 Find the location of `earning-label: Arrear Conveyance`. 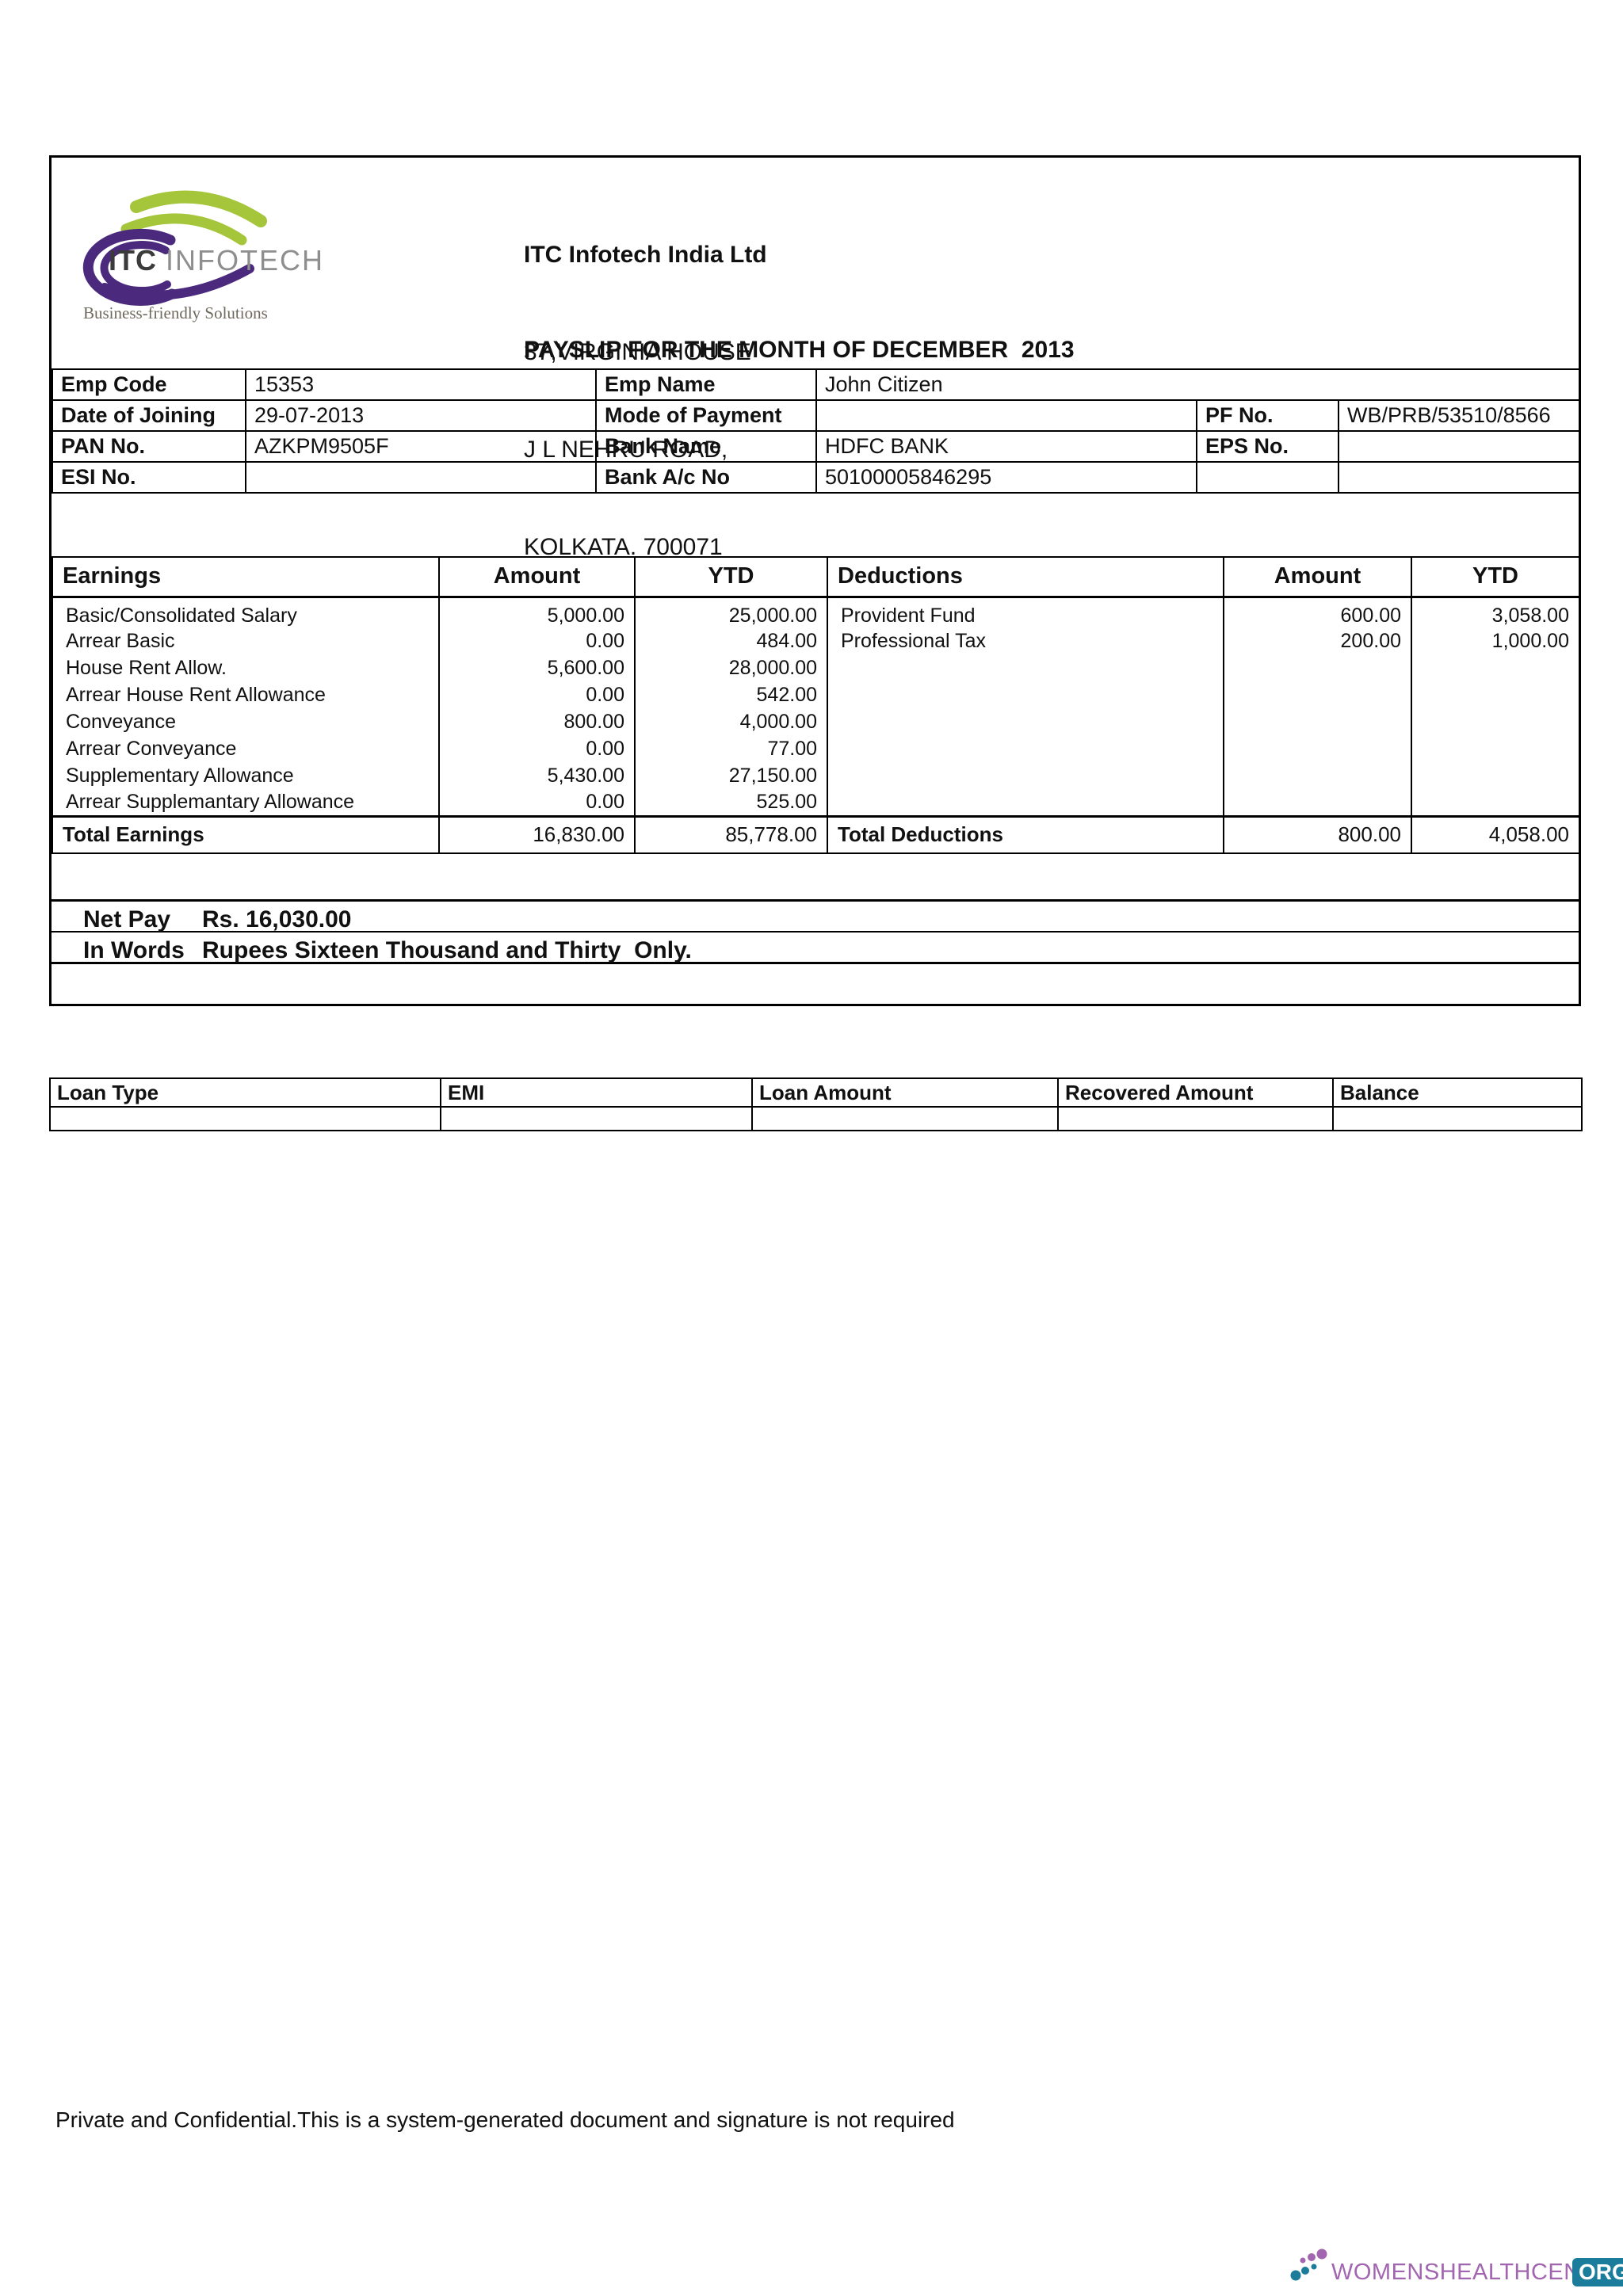

earning-label: Arrear Conveyance is located at coordinates (246, 749).